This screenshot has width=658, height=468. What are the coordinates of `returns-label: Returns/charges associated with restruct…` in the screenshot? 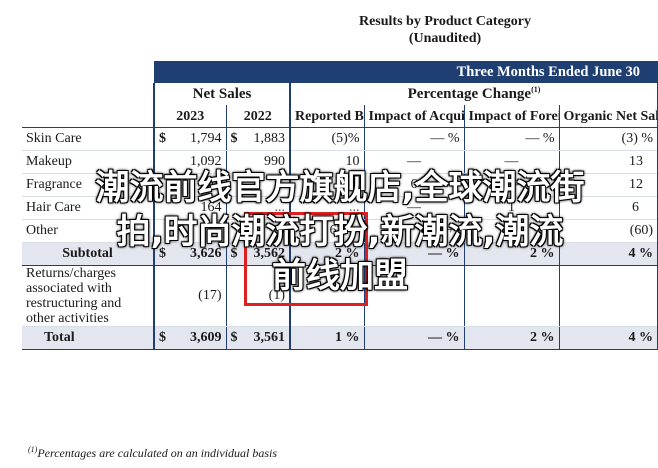 It's located at (88, 296).